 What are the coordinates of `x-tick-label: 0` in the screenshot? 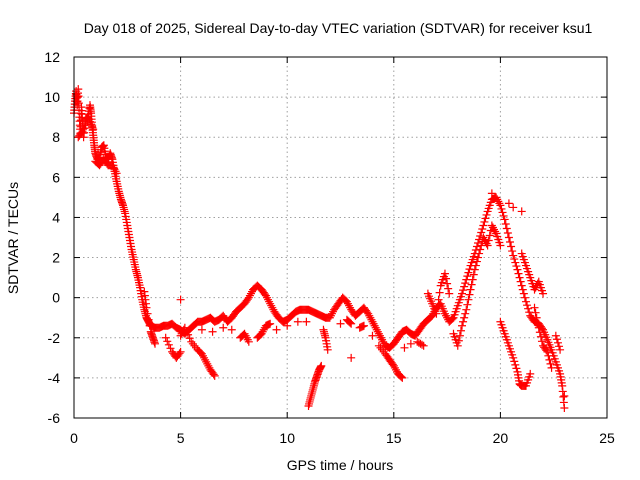 It's located at (74, 438).